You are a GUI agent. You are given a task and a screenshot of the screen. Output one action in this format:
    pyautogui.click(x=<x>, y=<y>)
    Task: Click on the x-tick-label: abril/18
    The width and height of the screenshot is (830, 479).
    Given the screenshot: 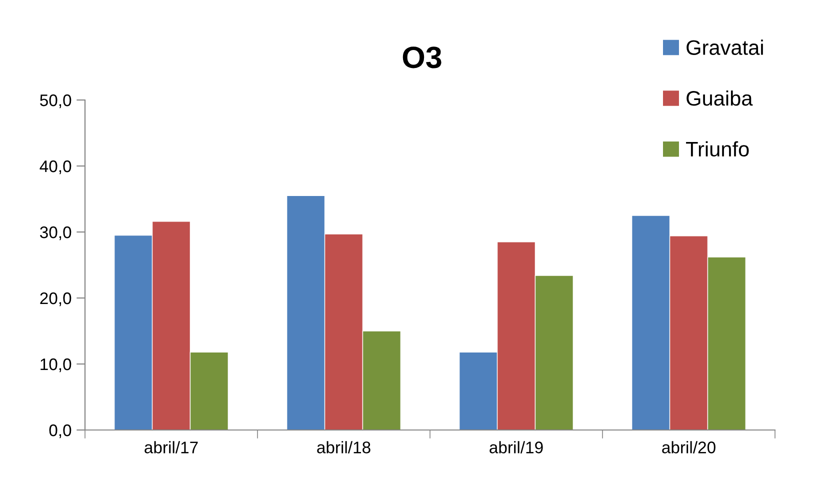 What is the action you would take?
    pyautogui.click(x=343, y=447)
    